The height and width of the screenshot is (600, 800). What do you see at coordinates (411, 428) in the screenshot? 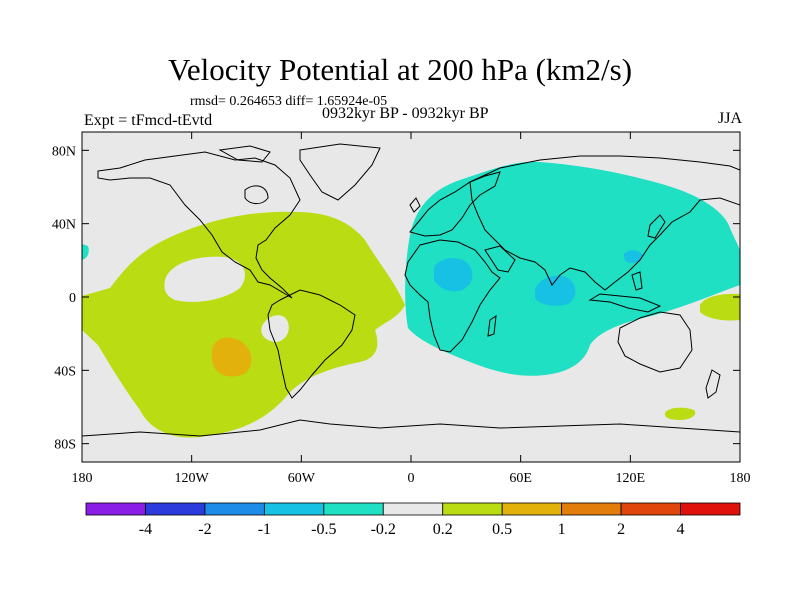
I see `coast-antarctica` at bounding box center [411, 428].